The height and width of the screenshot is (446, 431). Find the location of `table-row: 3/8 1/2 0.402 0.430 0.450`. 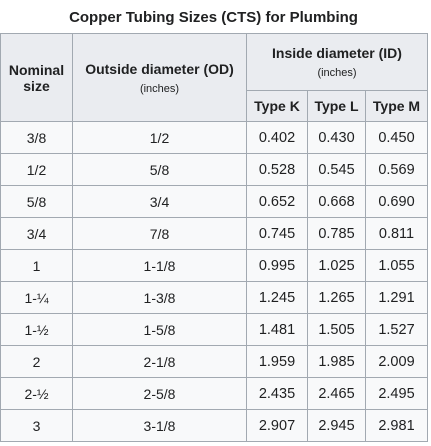

table-row: 3/8 1/2 0.402 0.430 0.450 is located at coordinates (214, 137).